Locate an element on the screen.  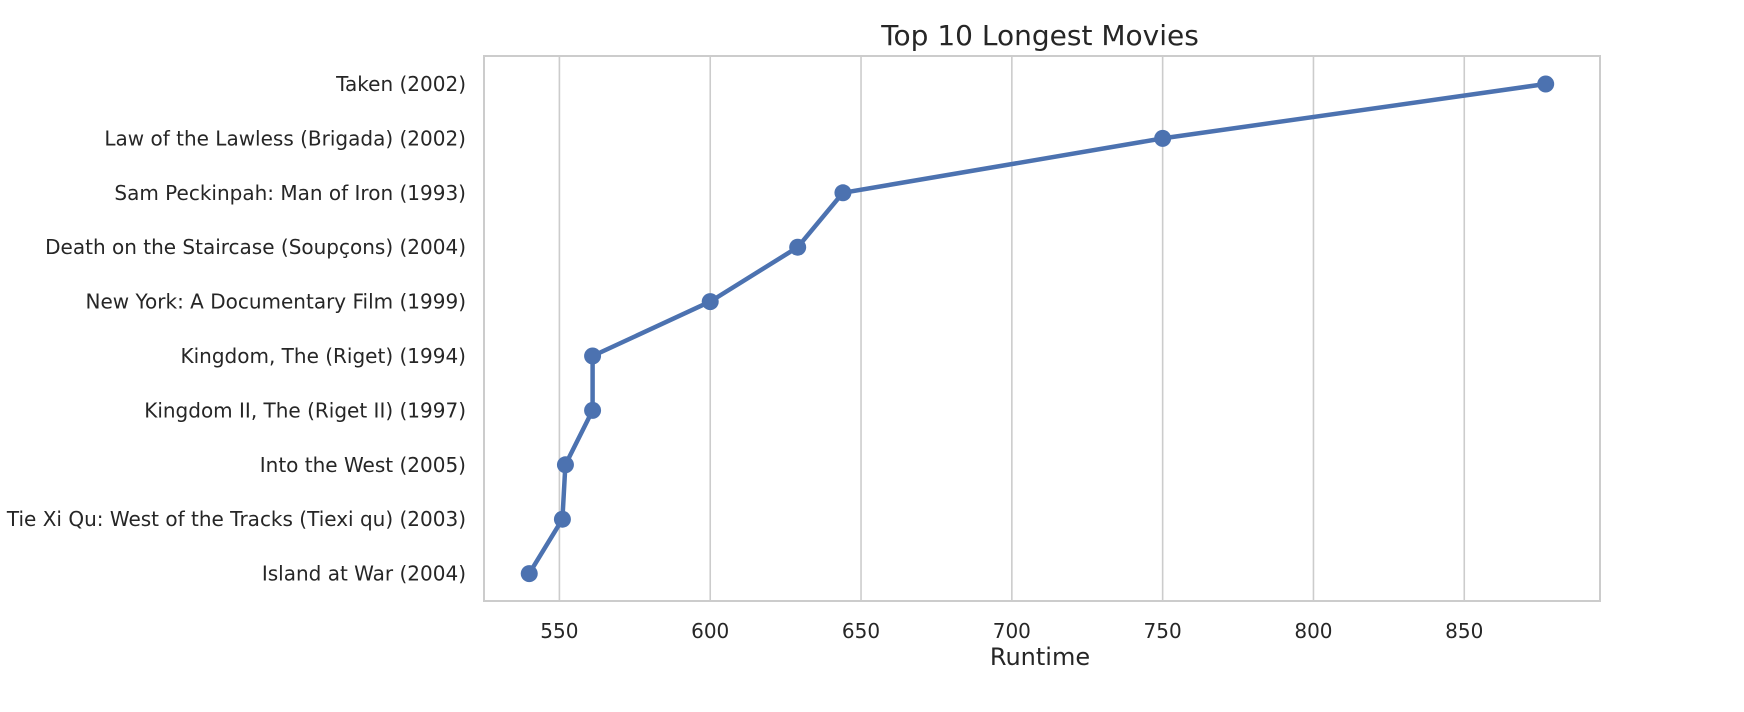
y-tick-label: Law of the Lawless (Brigada) (2002) is located at coordinates (285, 138).